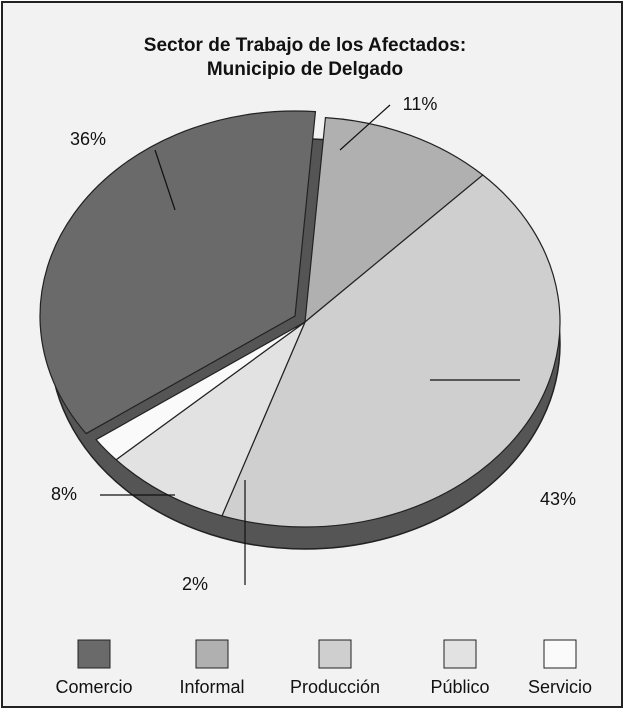 This screenshot has height=711, width=626. What do you see at coordinates (93, 687) in the screenshot?
I see `legend-label: Comercio` at bounding box center [93, 687].